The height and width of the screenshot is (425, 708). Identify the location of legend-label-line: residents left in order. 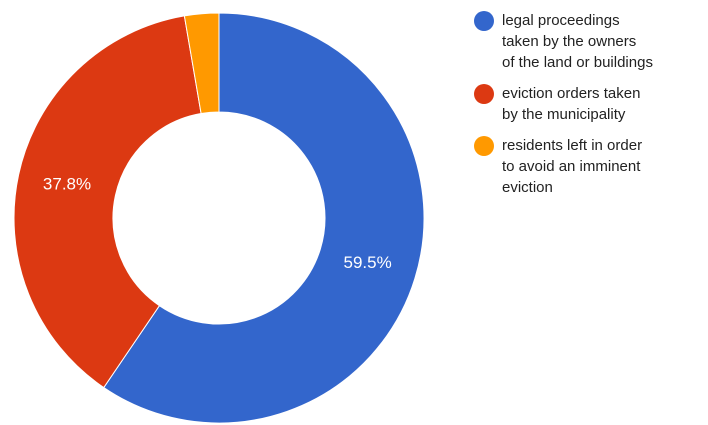
(572, 145).